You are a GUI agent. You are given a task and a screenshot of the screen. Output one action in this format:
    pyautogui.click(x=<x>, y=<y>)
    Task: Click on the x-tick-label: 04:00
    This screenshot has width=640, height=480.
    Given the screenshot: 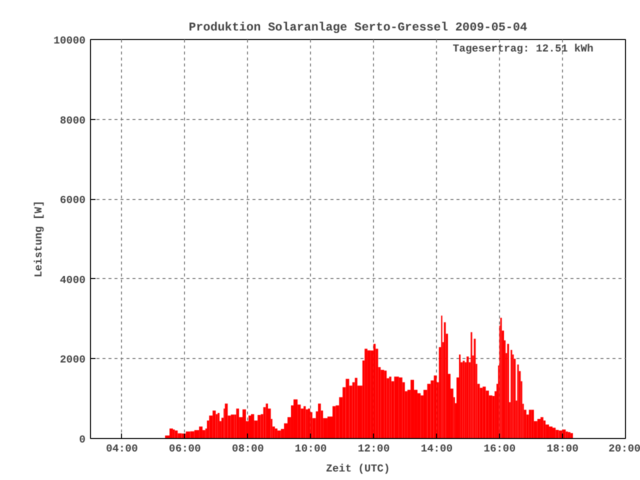 What is the action you would take?
    pyautogui.click(x=122, y=450)
    